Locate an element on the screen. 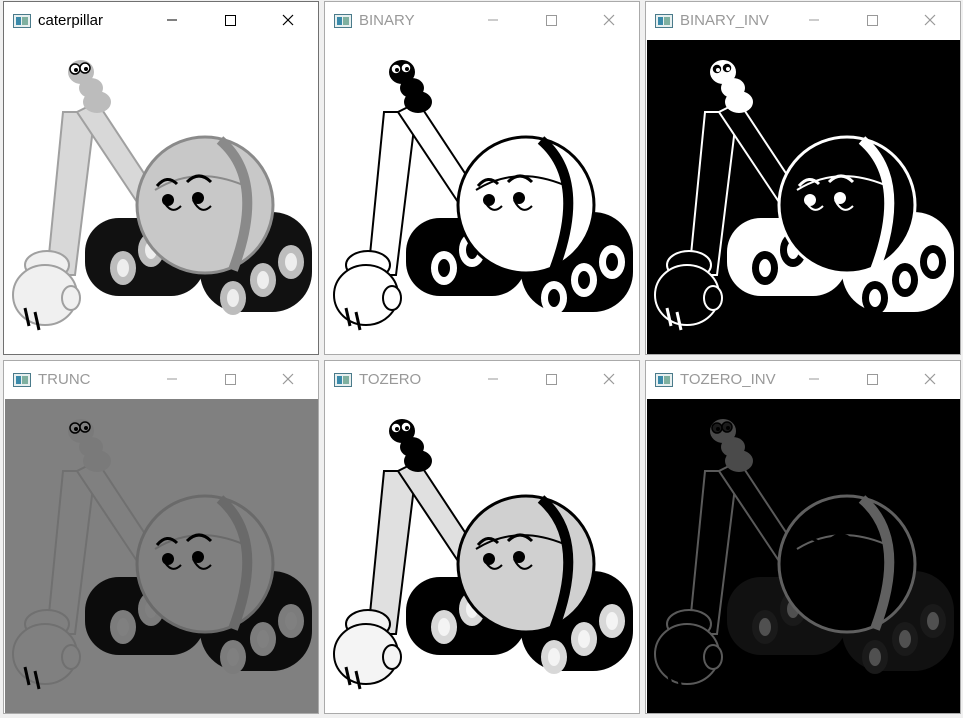 The height and width of the screenshot is (718, 963). binary-image is located at coordinates (482, 197).